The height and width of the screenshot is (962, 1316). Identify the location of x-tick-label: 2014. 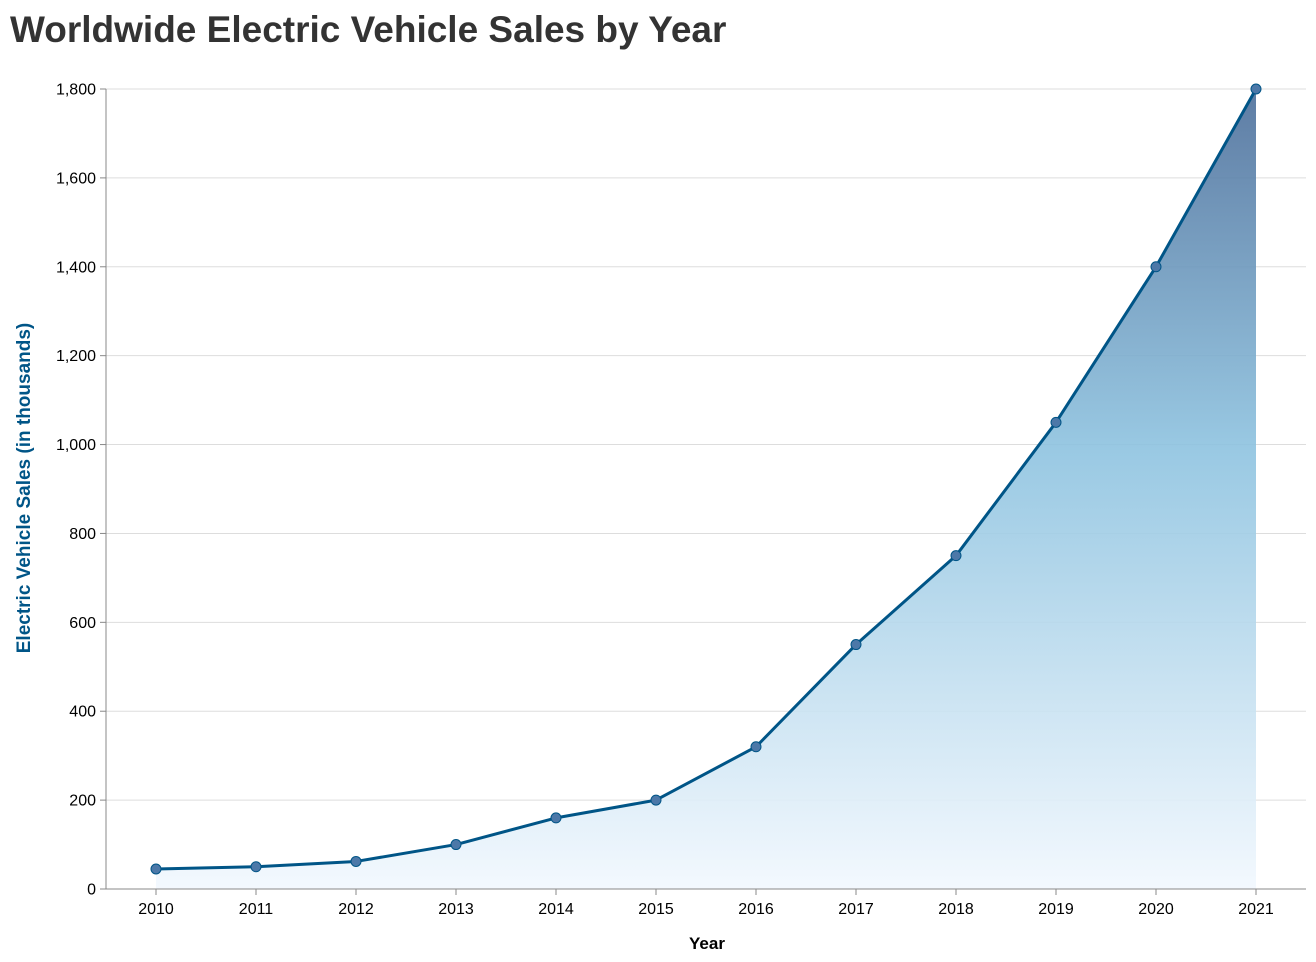
(556, 909).